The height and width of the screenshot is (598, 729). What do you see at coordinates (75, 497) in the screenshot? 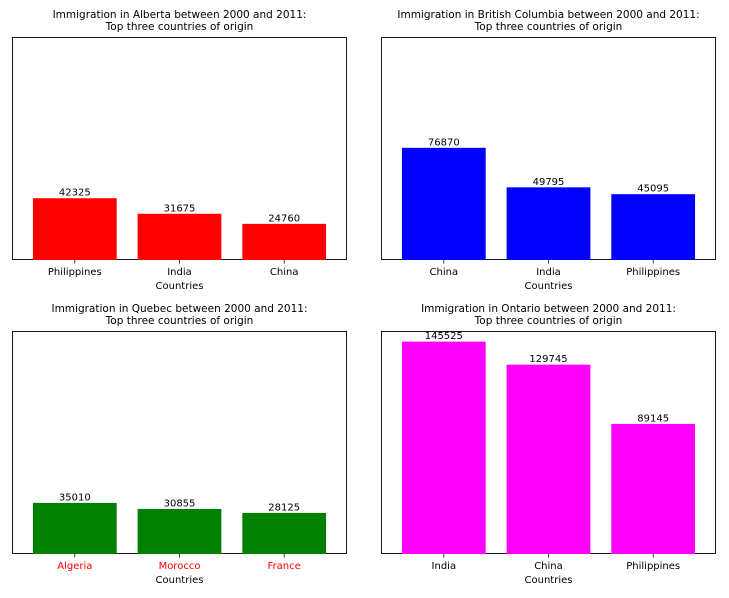
I see `data-label: 35010` at bounding box center [75, 497].